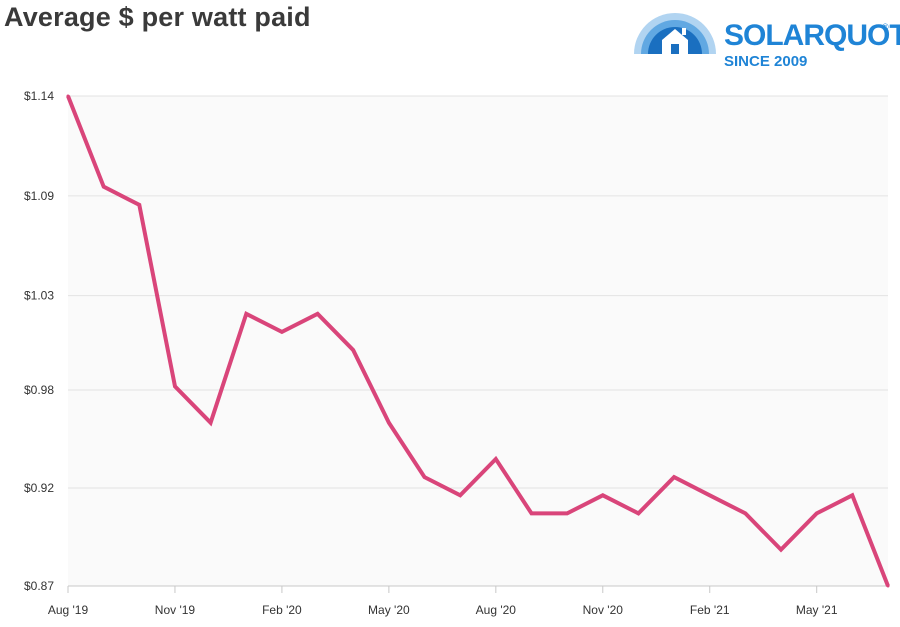 The image size is (900, 627). What do you see at coordinates (175, 610) in the screenshot?
I see `x-tick-label: Nov '19` at bounding box center [175, 610].